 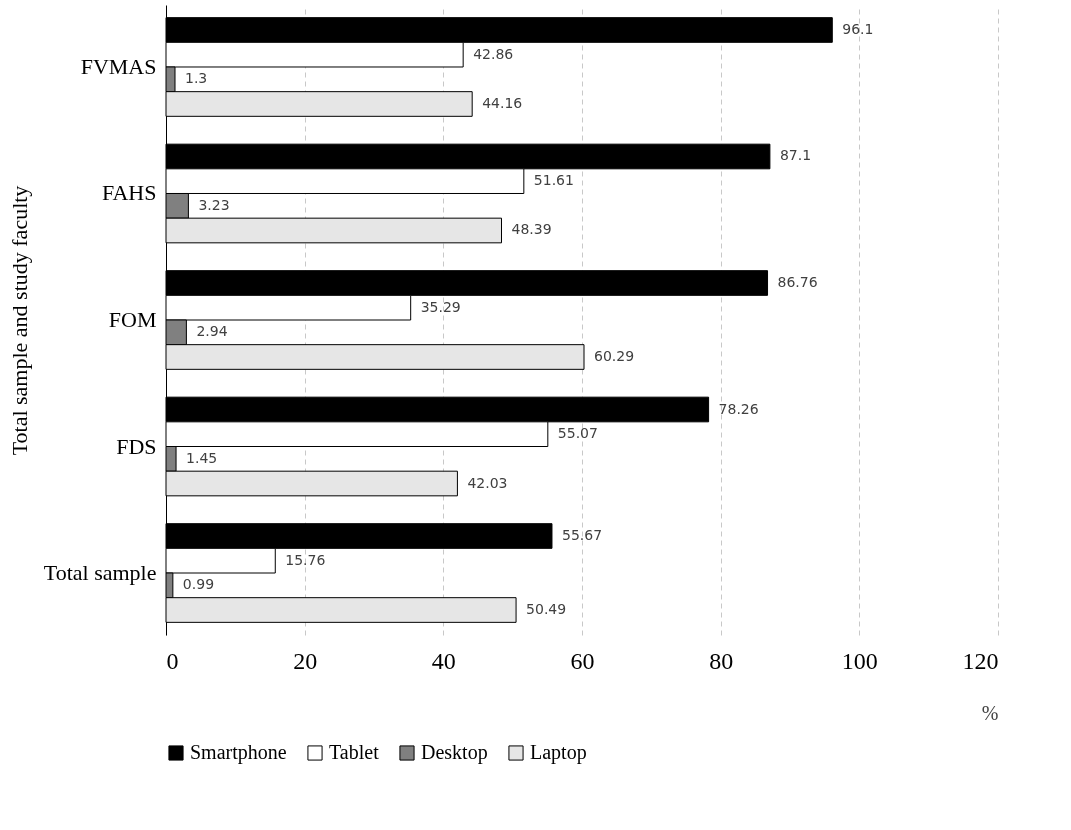 I want to click on y-tick-label: FDS, so click(x=136, y=446).